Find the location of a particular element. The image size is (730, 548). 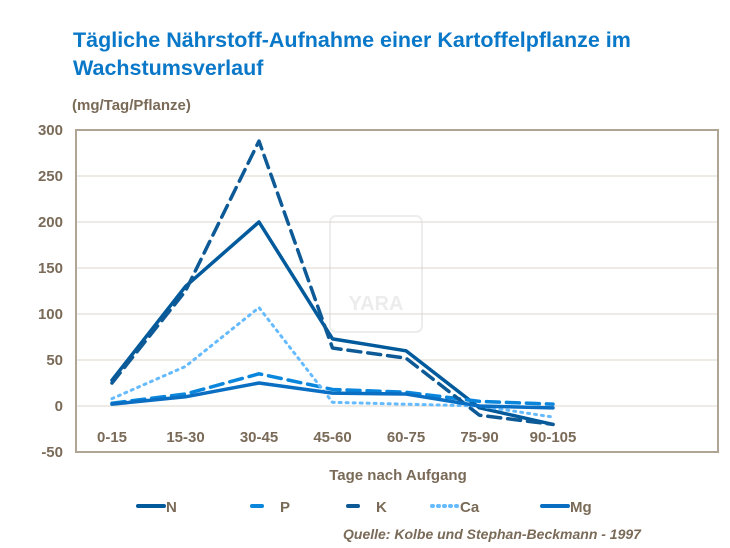

legend-label-p: P is located at coordinates (285, 507).